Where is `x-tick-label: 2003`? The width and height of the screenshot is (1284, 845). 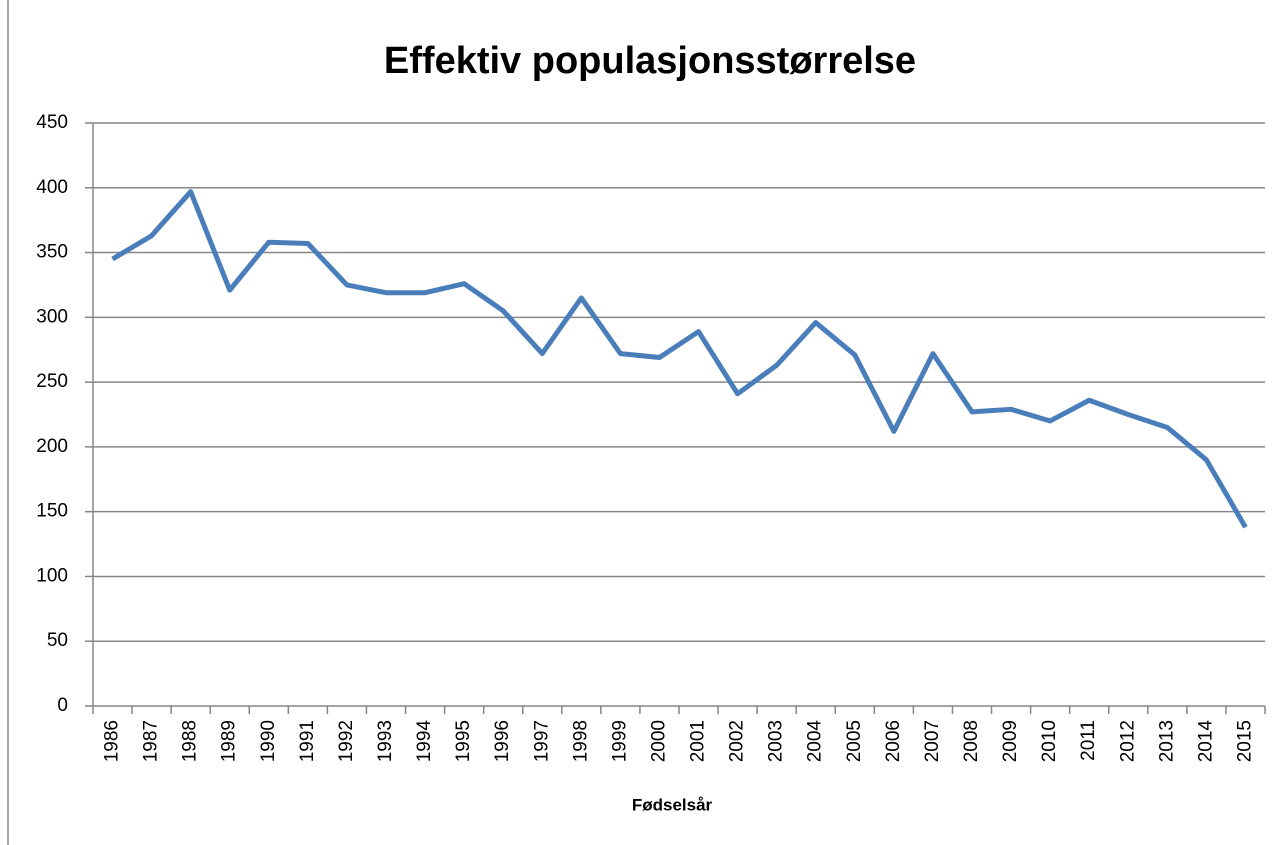 x-tick-label: 2003 is located at coordinates (776, 741).